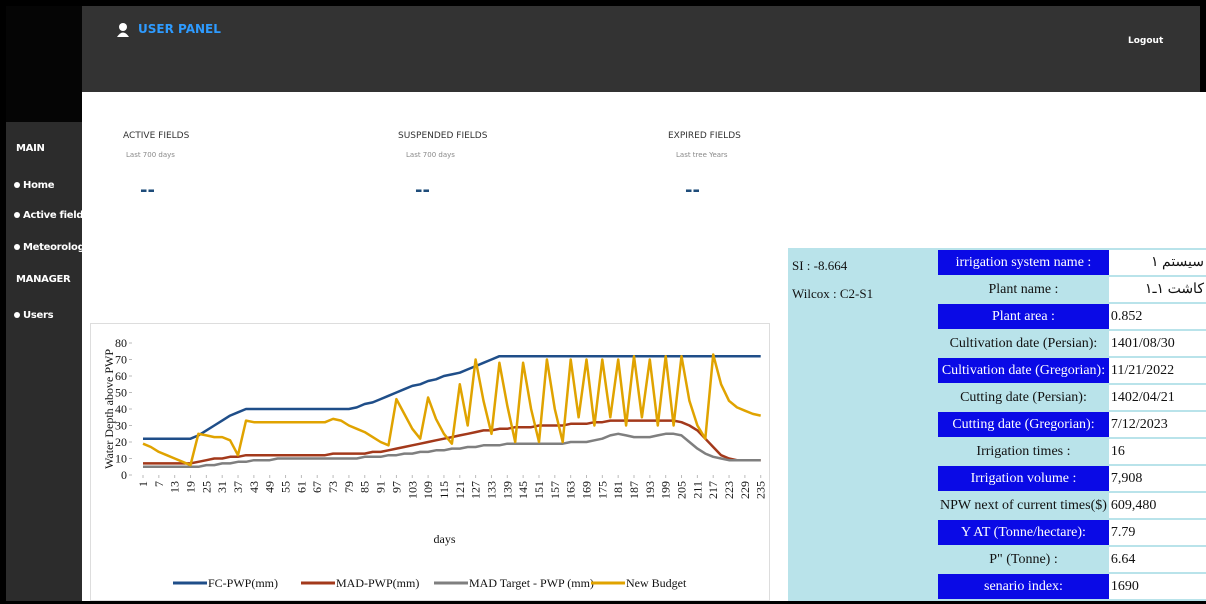 This screenshot has width=1206, height=604. What do you see at coordinates (666, 490) in the screenshot?
I see `x-tick-label: 199` at bounding box center [666, 490].